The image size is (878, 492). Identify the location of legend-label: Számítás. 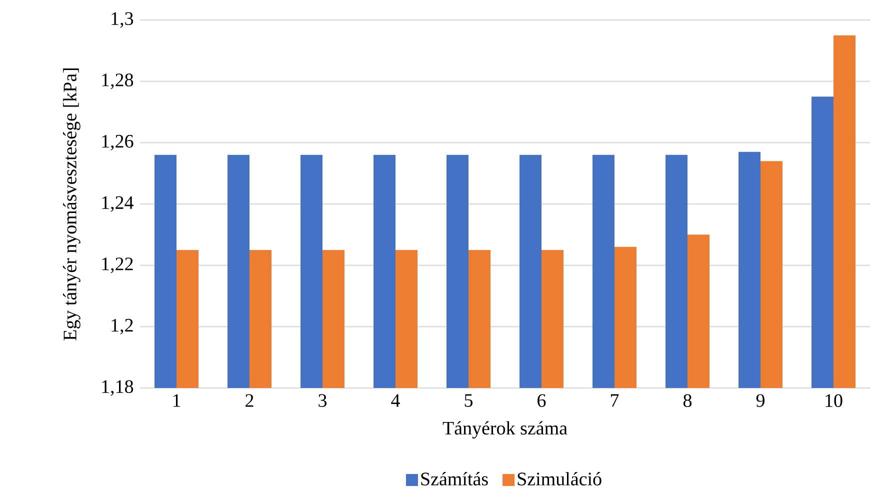
(454, 479).